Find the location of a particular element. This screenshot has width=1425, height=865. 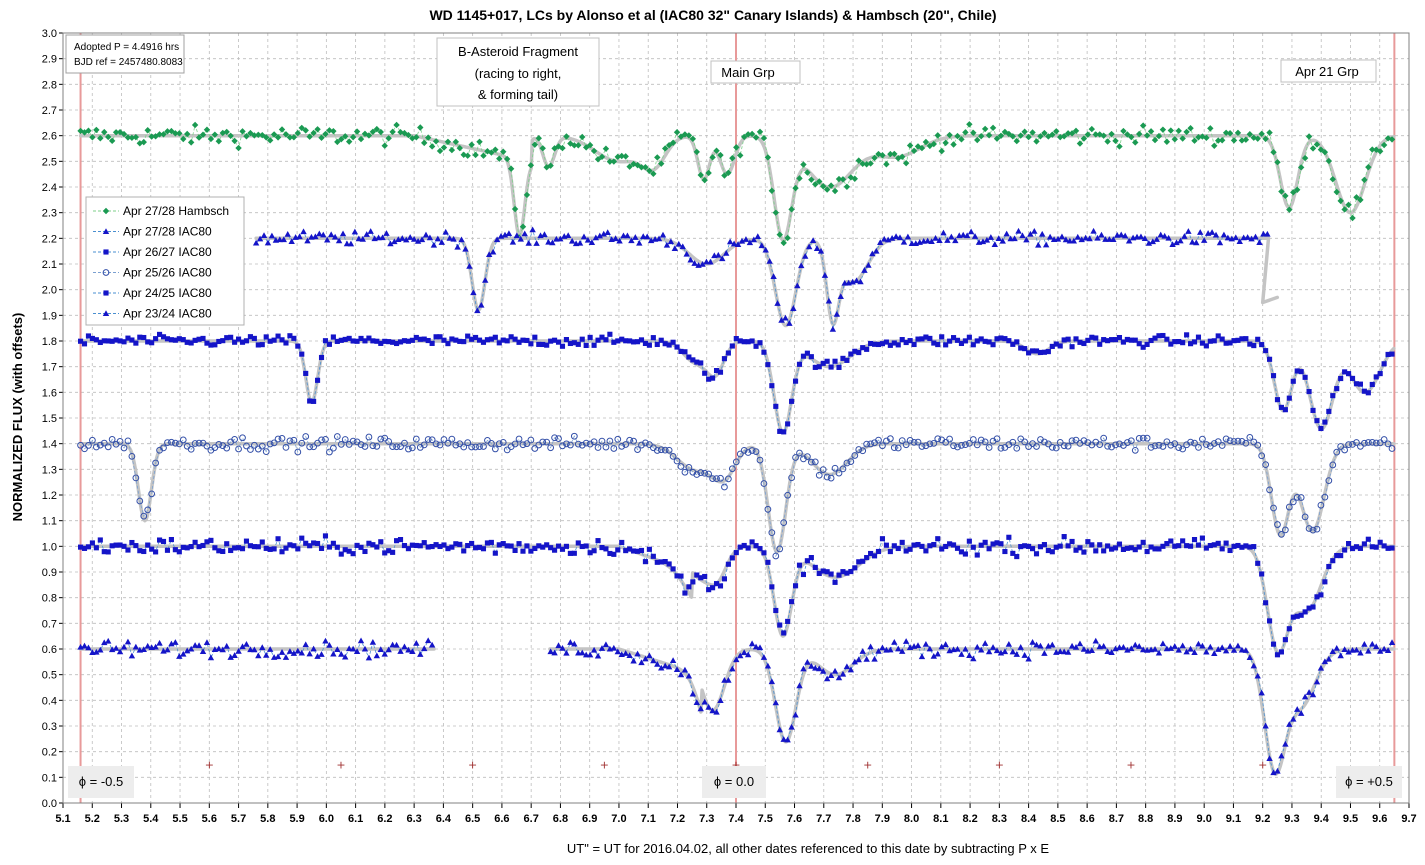

b-asteroid-line-3: & forming tail) is located at coordinates (518, 94).